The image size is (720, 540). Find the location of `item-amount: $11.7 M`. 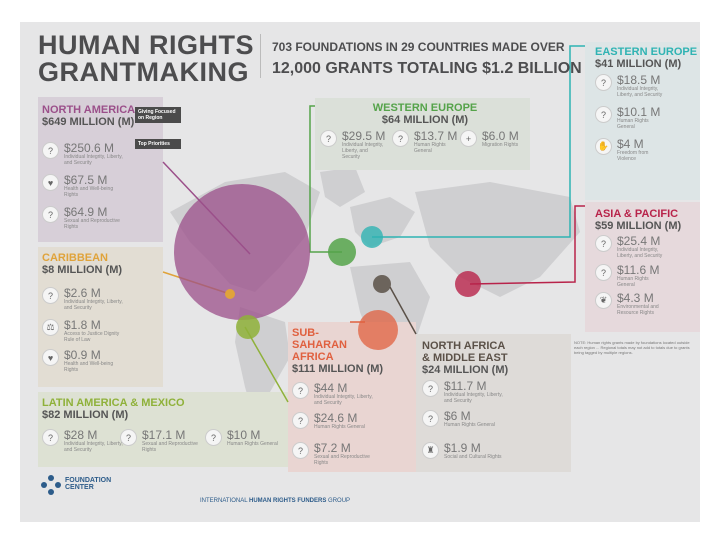

item-amount: $11.7 M is located at coordinates (465, 386).